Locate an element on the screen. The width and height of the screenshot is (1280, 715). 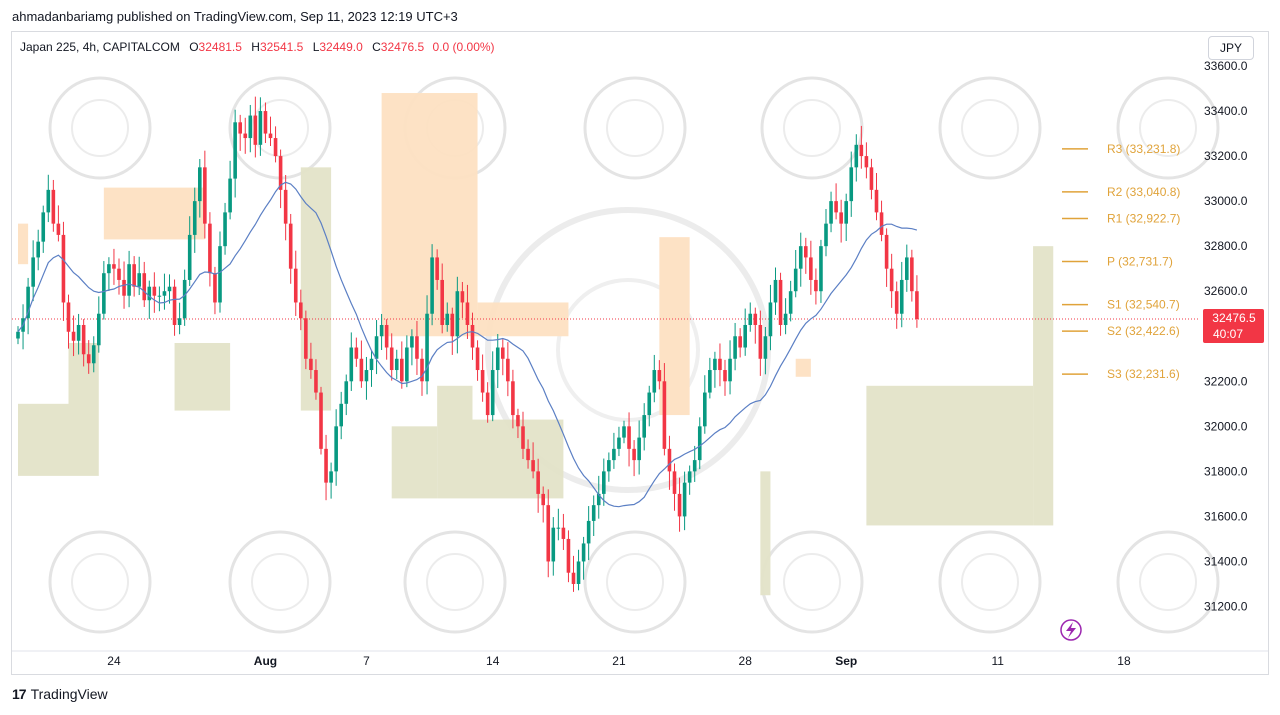
footer-brand: TradingView is located at coordinates (69, 694).